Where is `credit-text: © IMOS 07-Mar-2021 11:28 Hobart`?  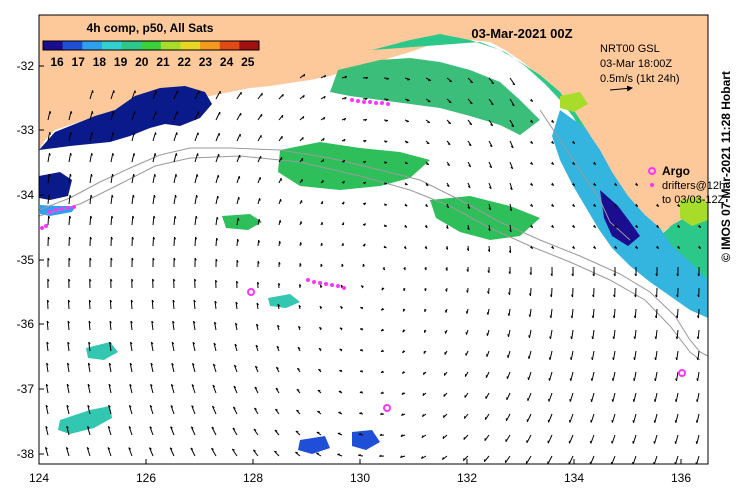
credit-text: © IMOS 07-Mar-2021 11:28 Hobart is located at coordinates (726, 166).